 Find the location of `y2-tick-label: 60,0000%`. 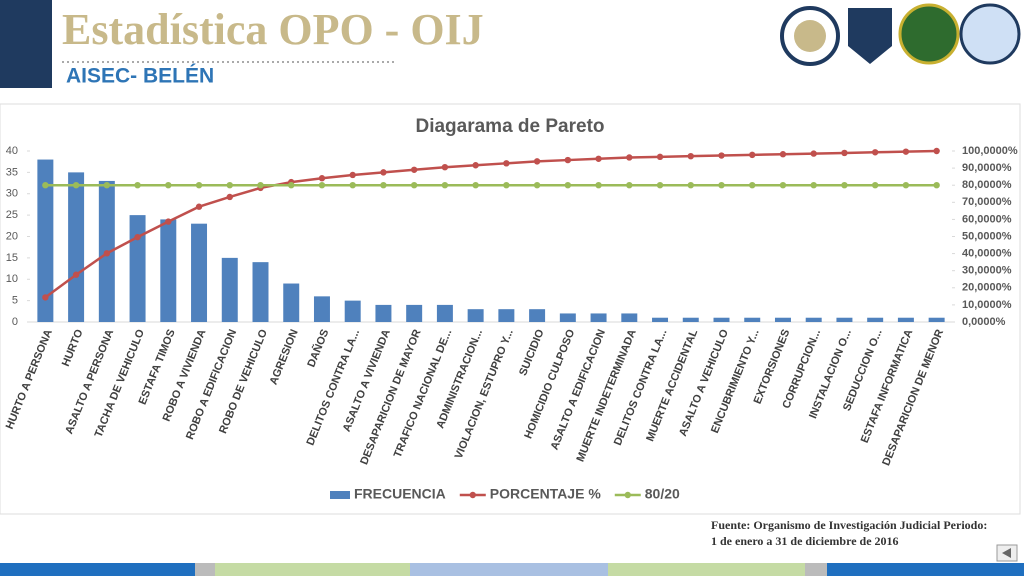

y2-tick-label: 60,0000% is located at coordinates (987, 219).